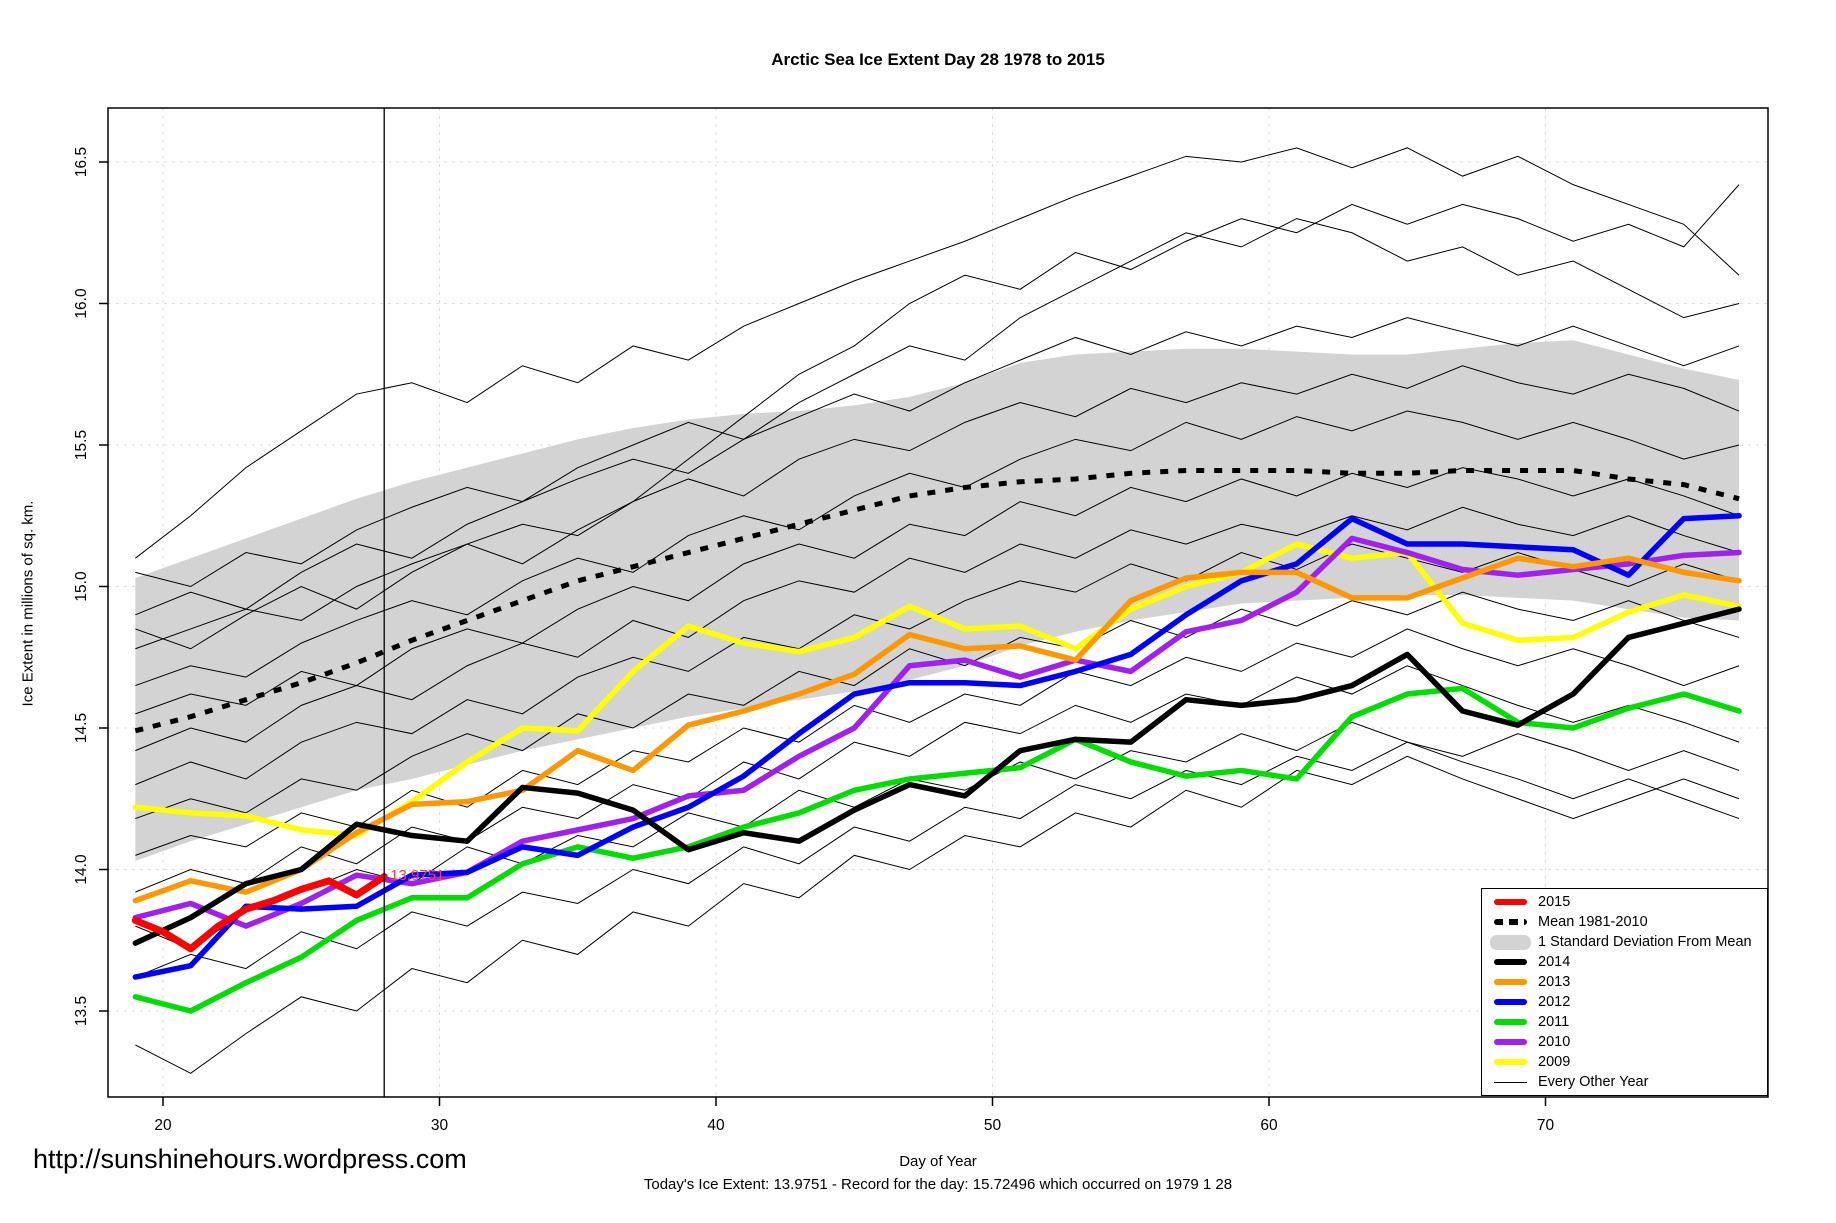 The width and height of the screenshot is (1836, 1223). I want to click on legend-item-1-standard-deviation-from-mean: 1 Standard Deviation From Mean, so click(1624, 942).